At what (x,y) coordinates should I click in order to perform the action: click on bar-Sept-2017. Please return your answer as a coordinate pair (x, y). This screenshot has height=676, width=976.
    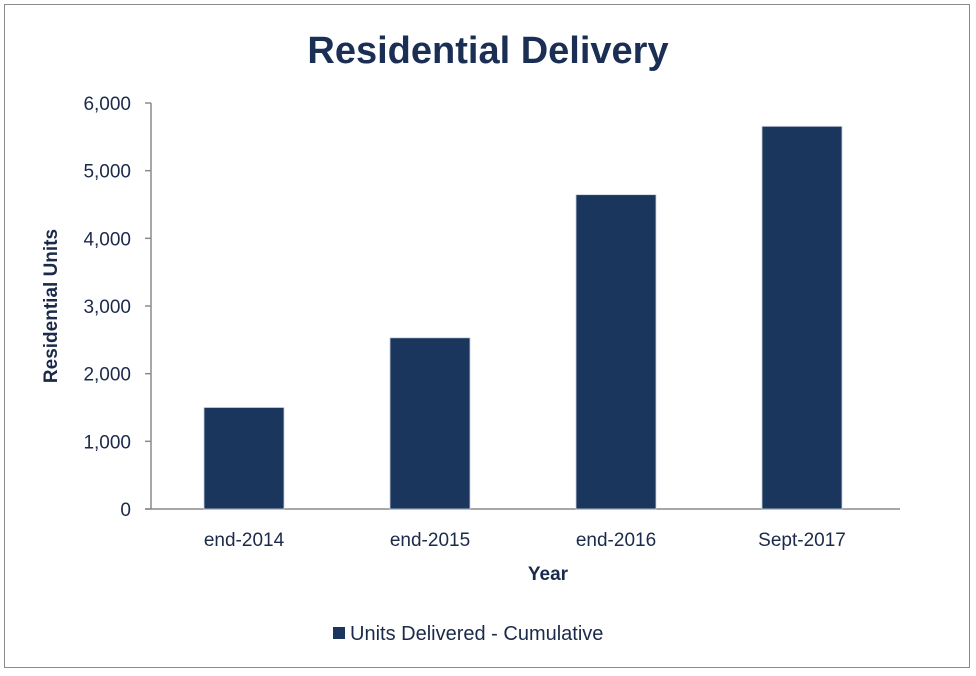
    Looking at the image, I should click on (802, 317).